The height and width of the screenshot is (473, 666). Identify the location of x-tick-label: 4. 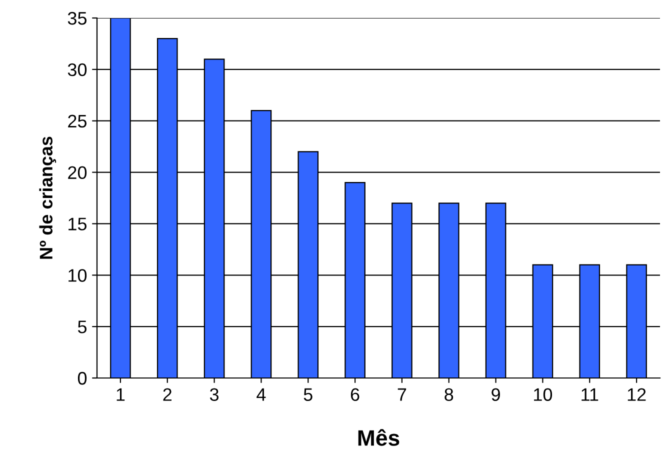
(261, 394).